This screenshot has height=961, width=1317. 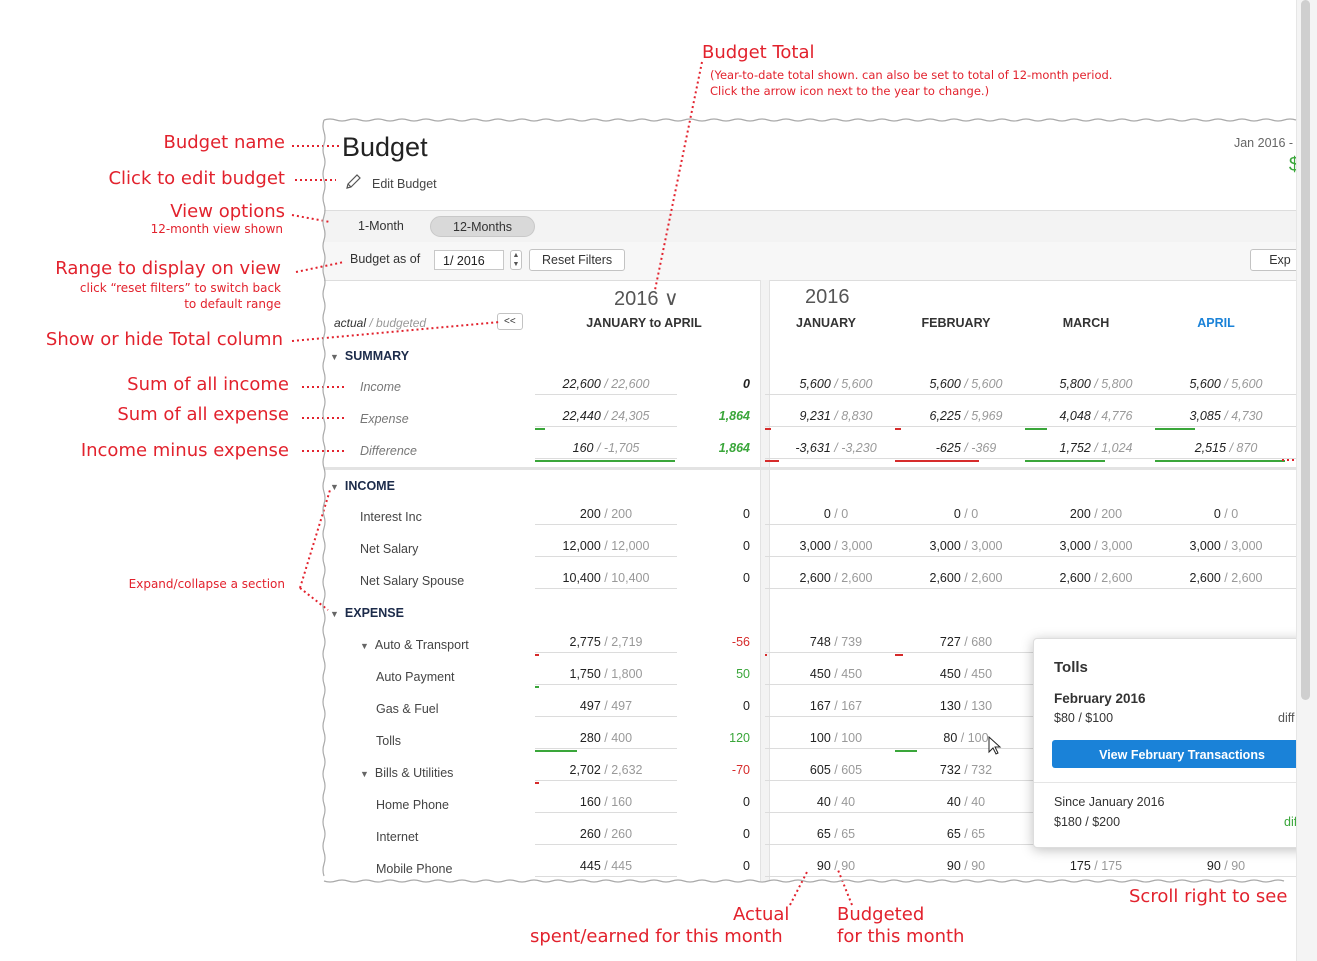 What do you see at coordinates (836, 450) in the screenshot?
I see `month-cell-january: -3,631 / -3,230` at bounding box center [836, 450].